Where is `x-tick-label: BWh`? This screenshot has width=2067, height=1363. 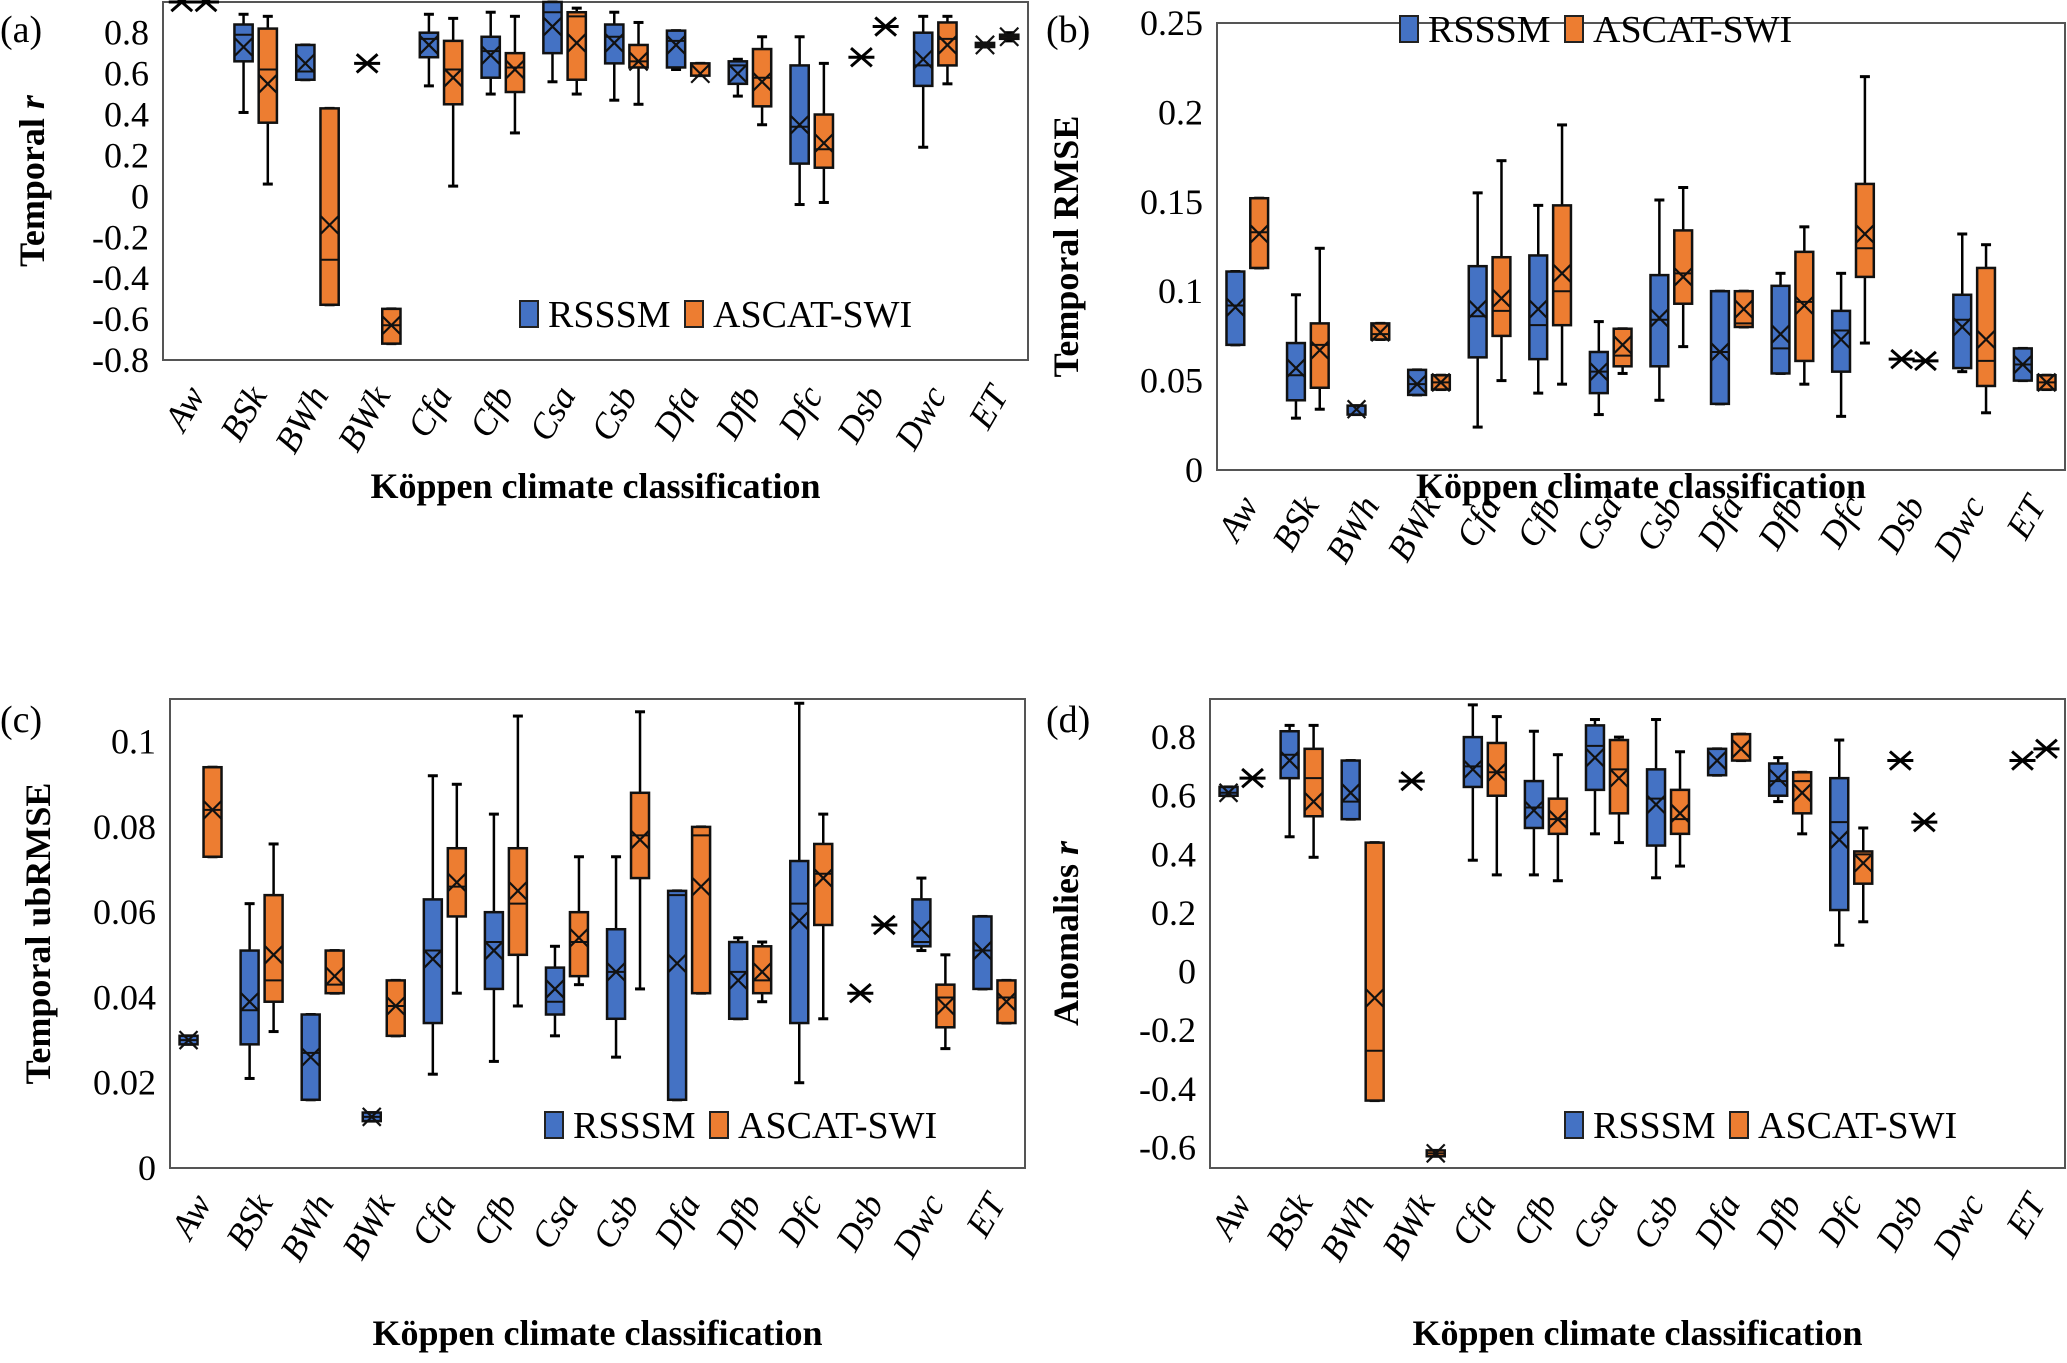
x-tick-label: BWh is located at coordinates (302, 419).